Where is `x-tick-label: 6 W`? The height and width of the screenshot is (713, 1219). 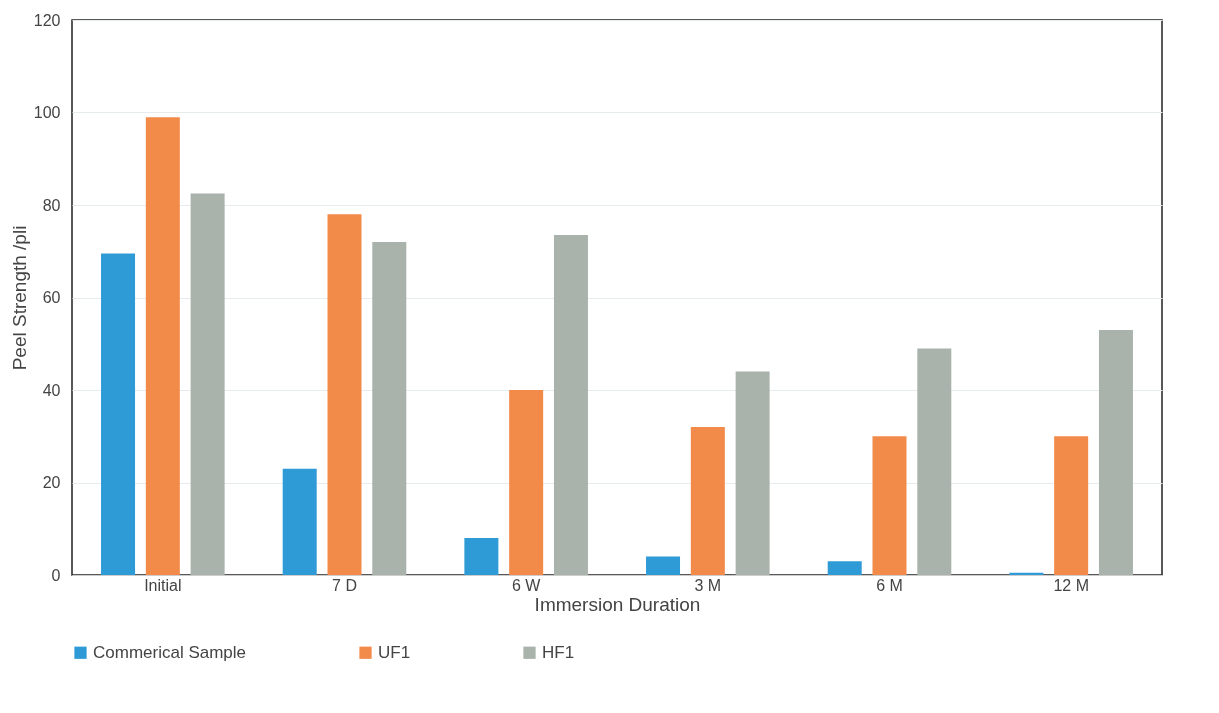 x-tick-label: 6 W is located at coordinates (526, 585).